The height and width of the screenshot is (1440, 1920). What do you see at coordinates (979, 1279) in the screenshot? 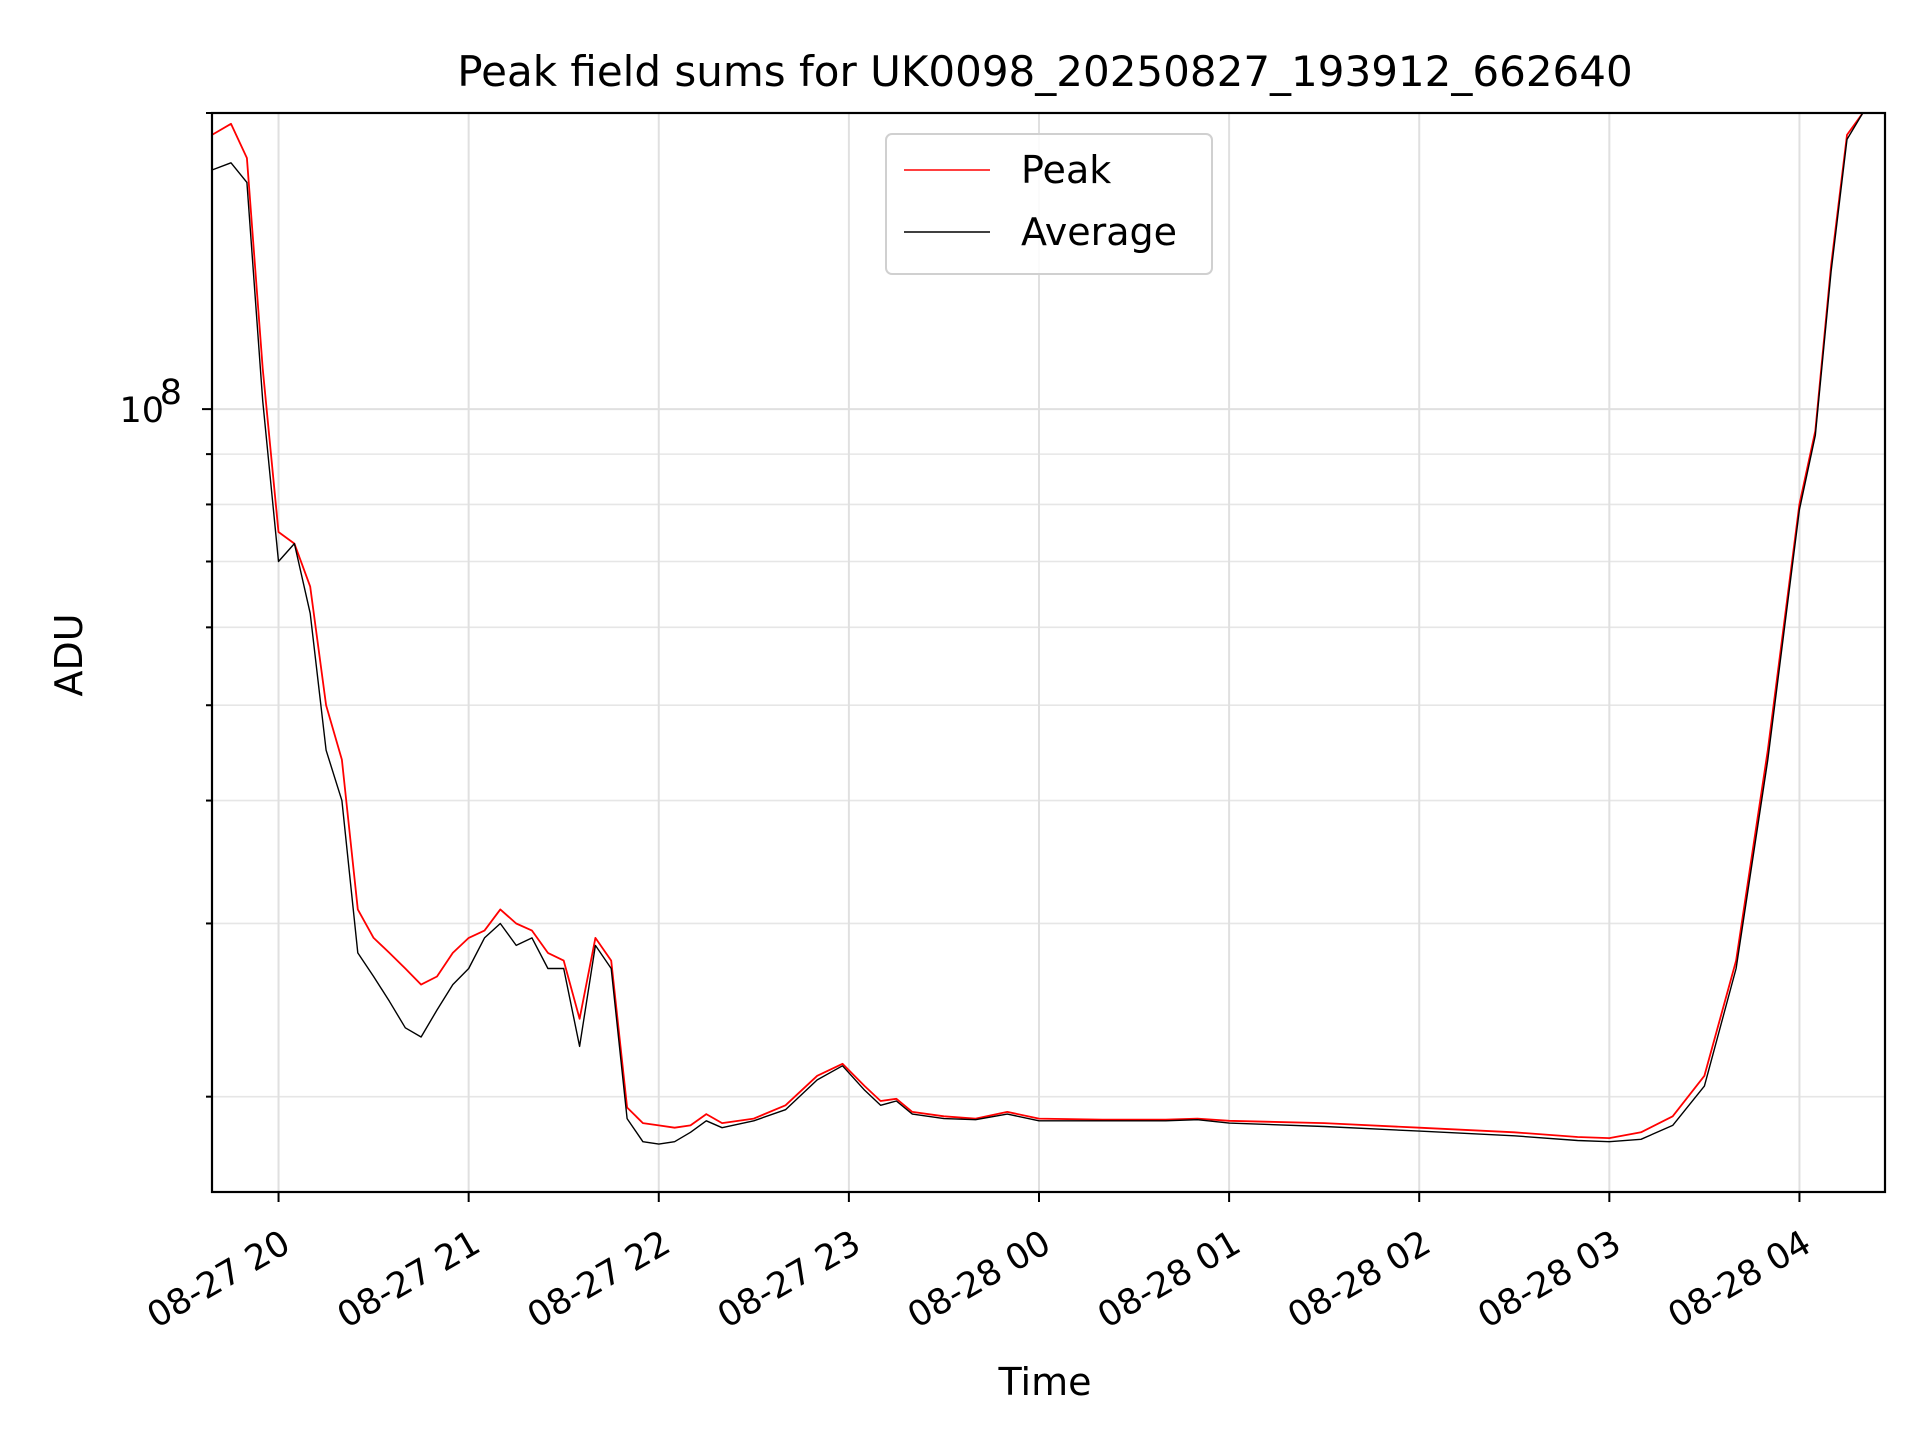
I see `x-tick-label: 08-28 00` at bounding box center [979, 1279].